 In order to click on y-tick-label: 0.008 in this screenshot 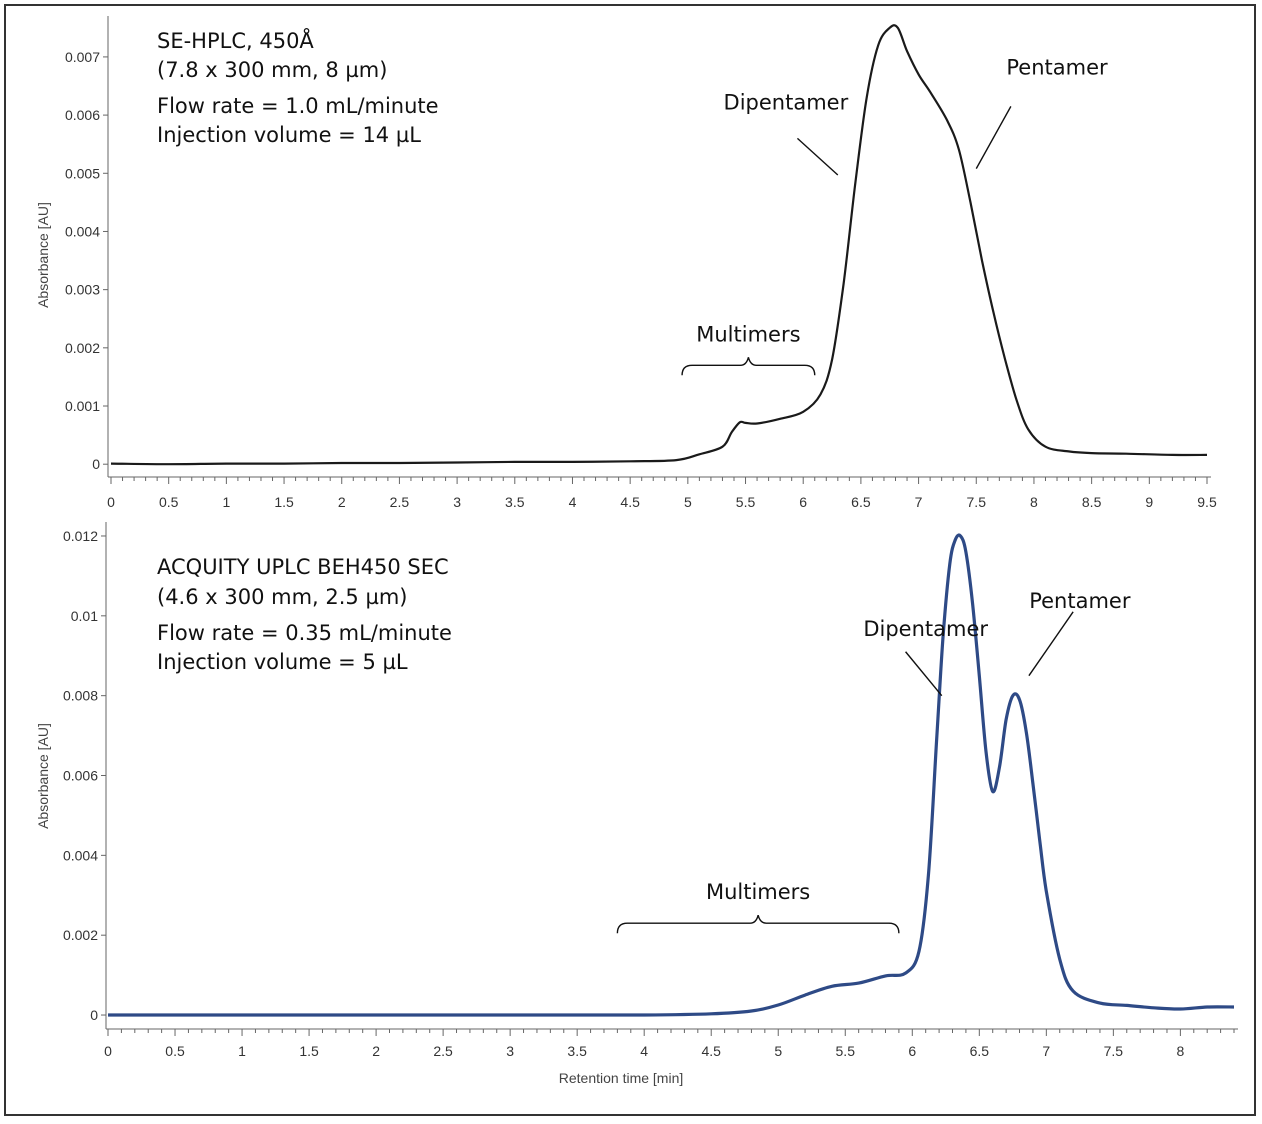, I will do `click(80, 696)`.